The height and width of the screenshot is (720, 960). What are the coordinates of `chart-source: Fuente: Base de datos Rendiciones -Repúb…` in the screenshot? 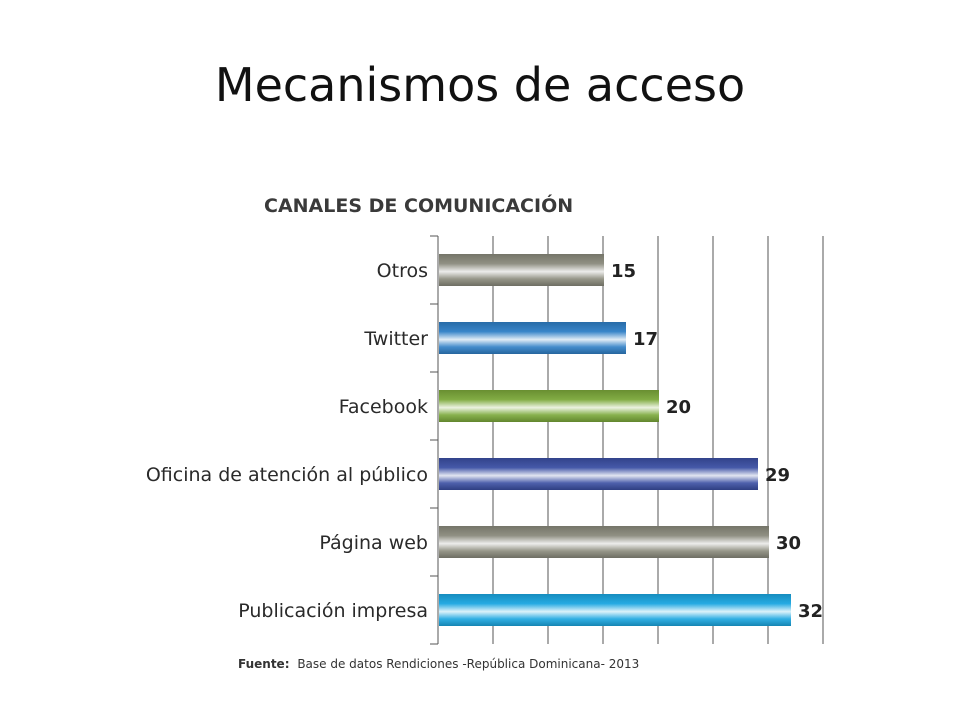 It's located at (438, 664).